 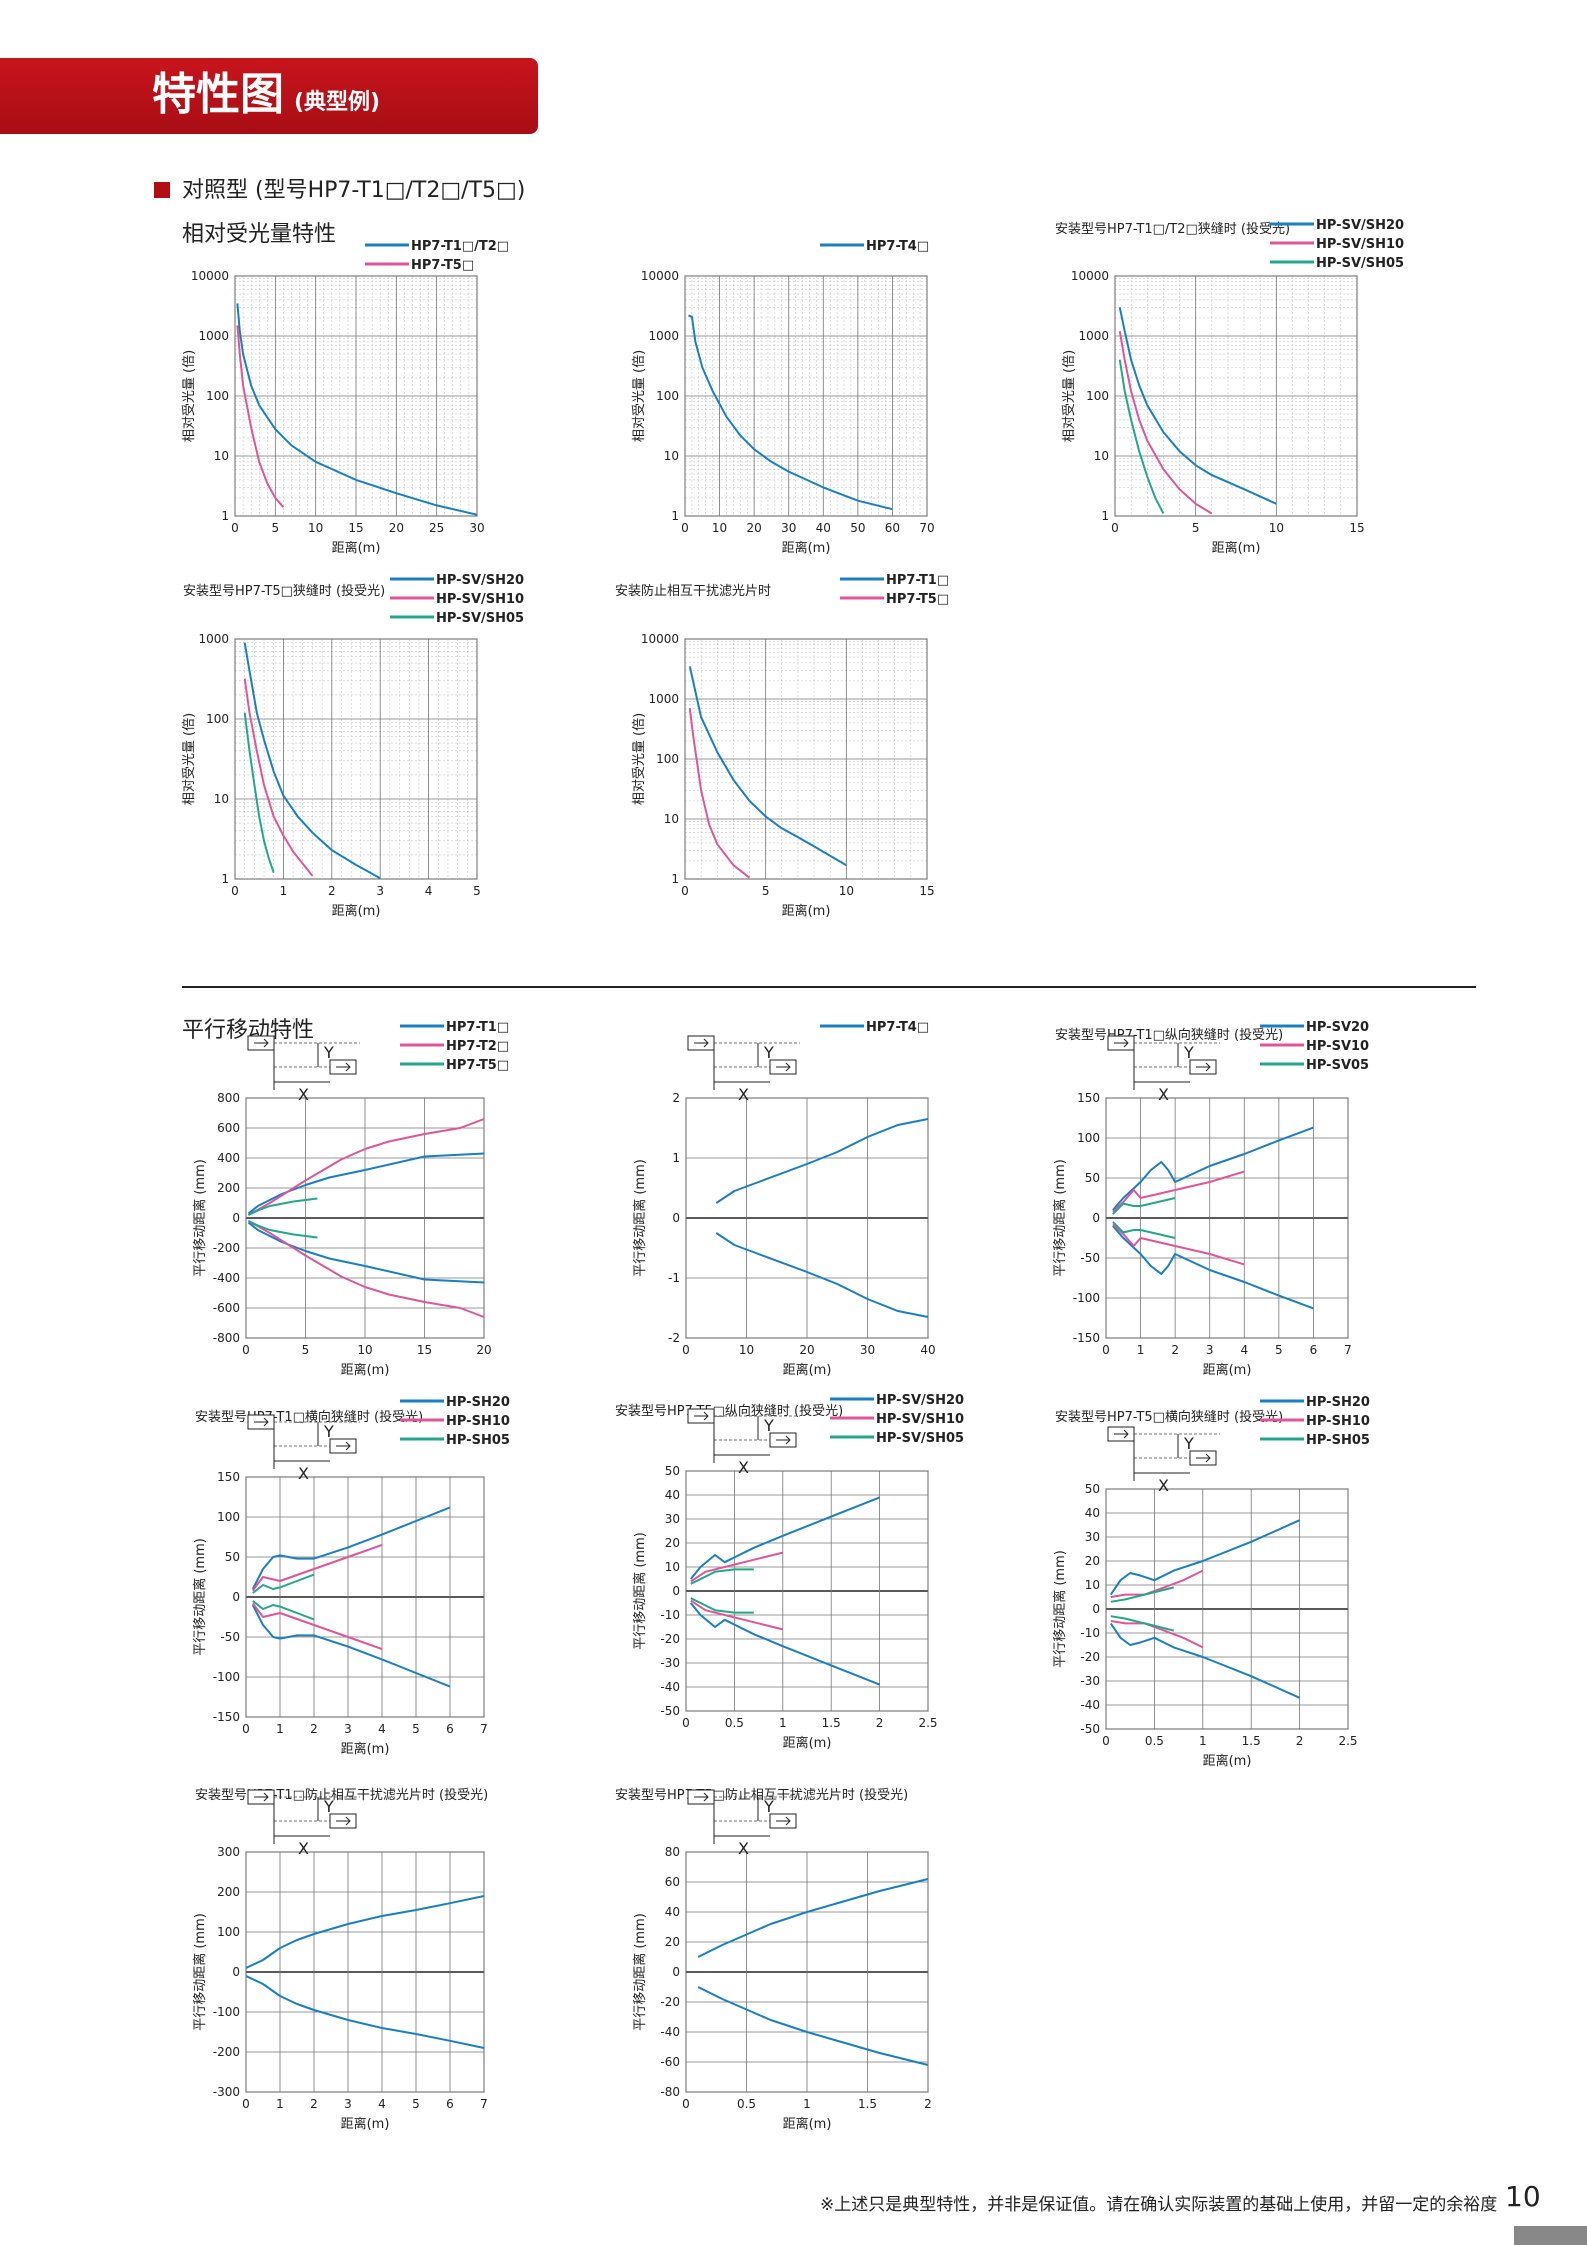 I want to click on y-tick-label: 20, so click(x=672, y=1543).